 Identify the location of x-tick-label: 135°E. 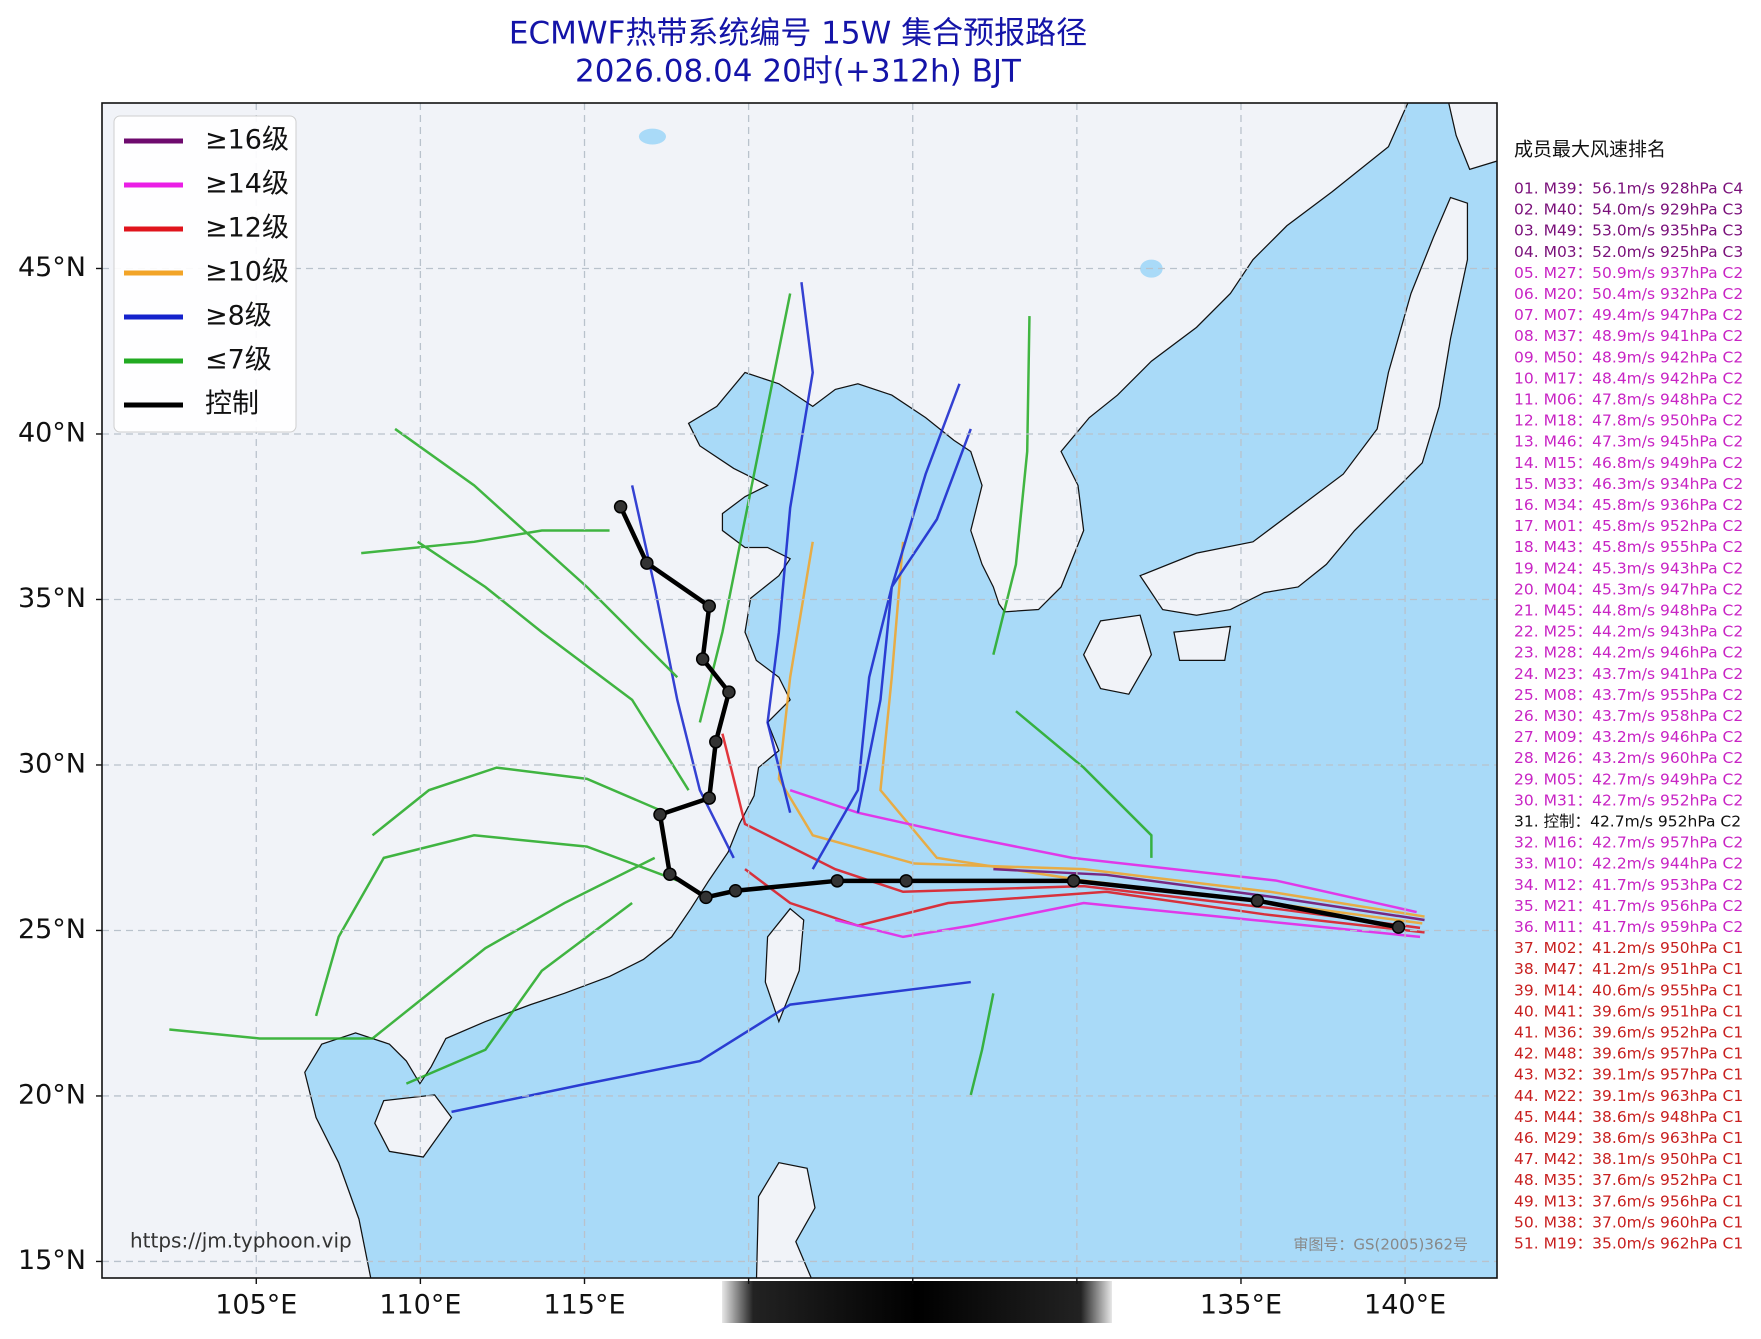
(1241, 1305).